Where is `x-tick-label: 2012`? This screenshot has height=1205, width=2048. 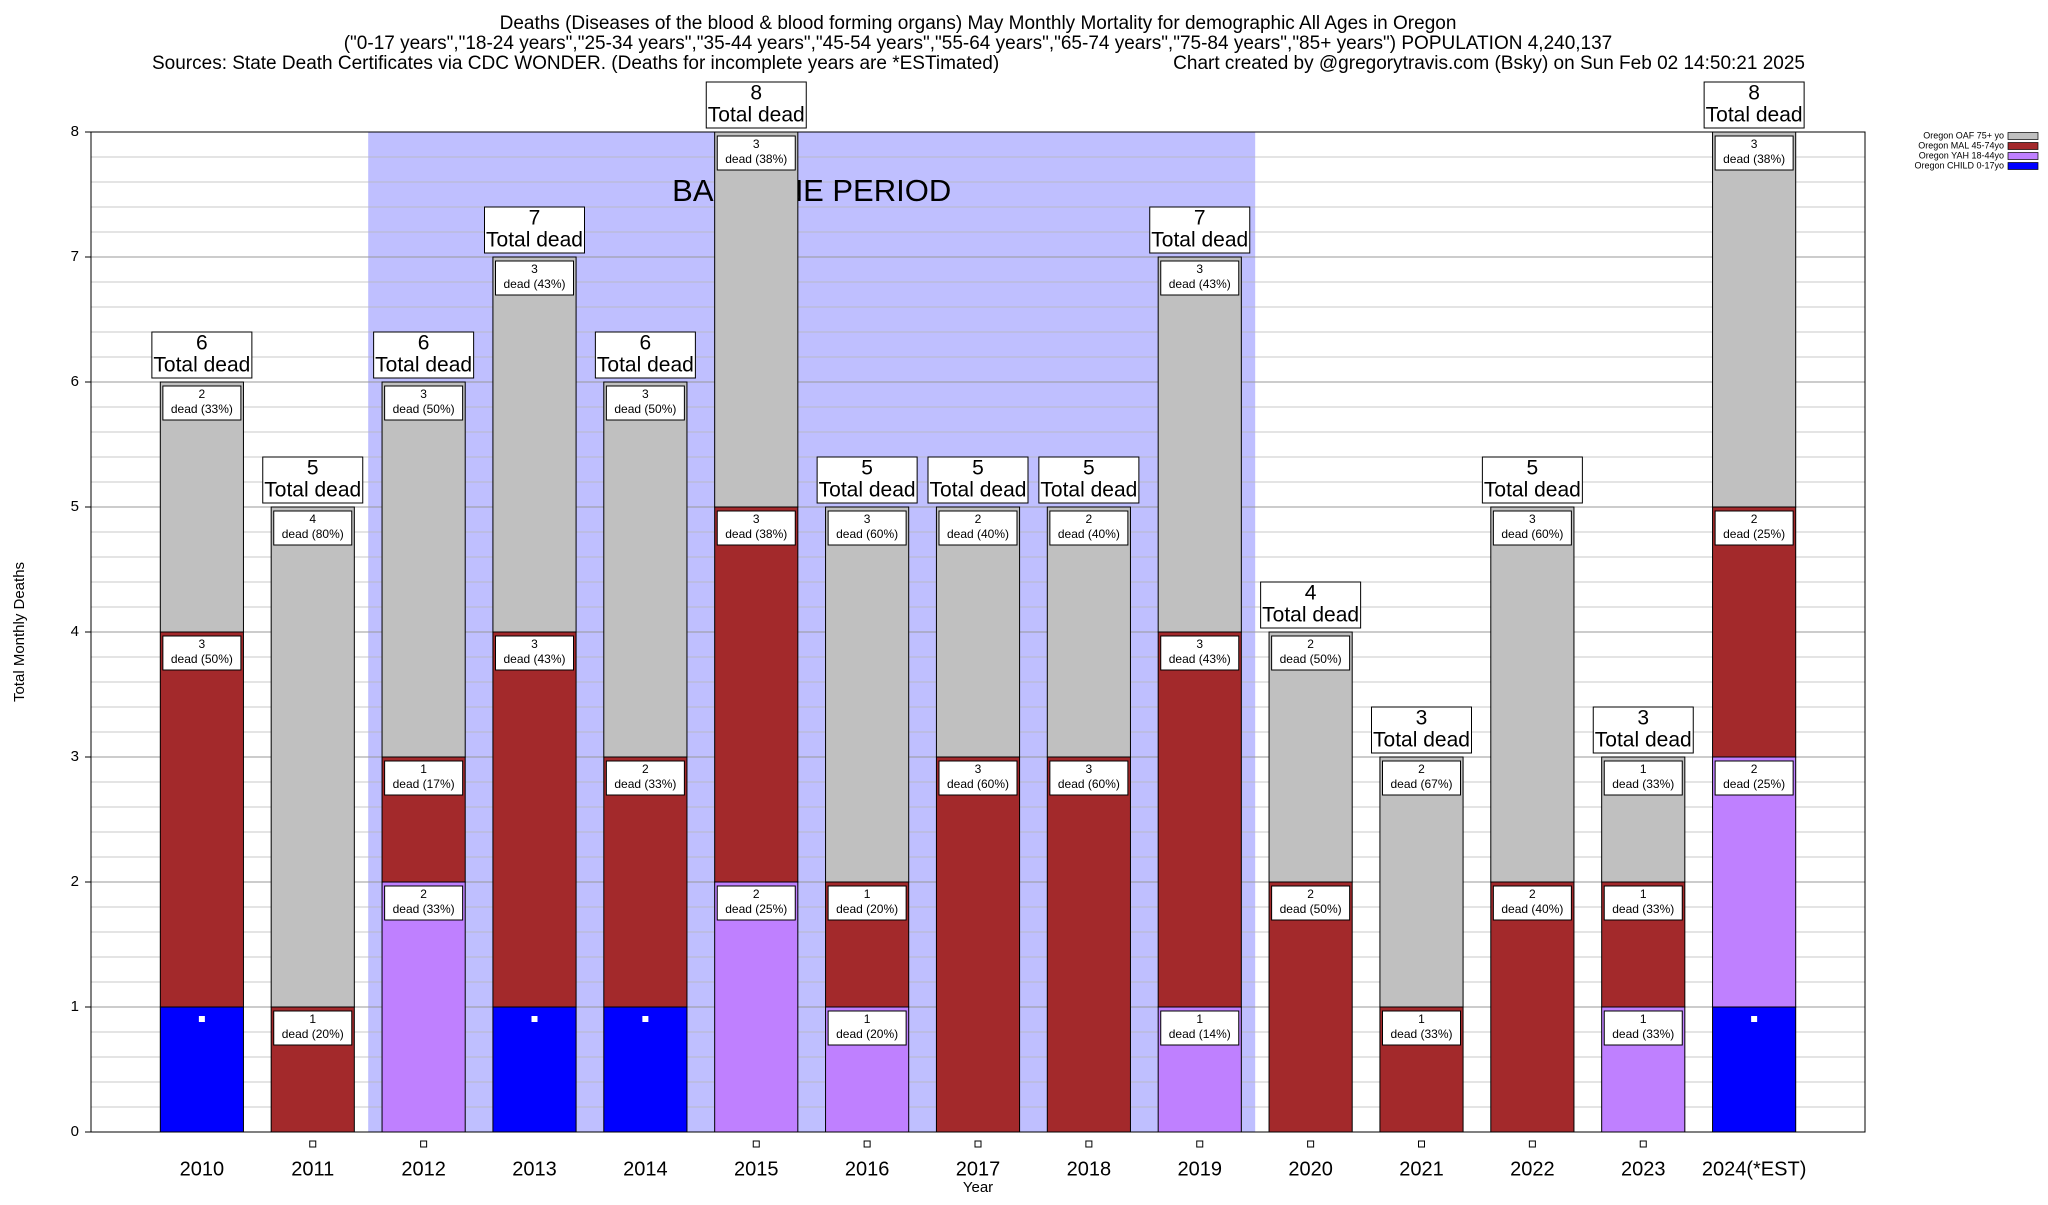 x-tick-label: 2012 is located at coordinates (423, 1169).